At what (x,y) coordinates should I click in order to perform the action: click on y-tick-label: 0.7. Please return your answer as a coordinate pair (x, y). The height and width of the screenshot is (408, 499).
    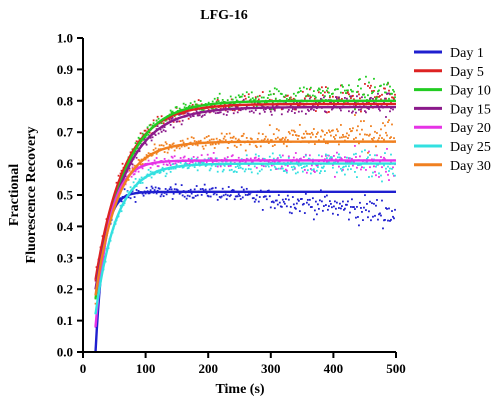
    Looking at the image, I should click on (65, 132).